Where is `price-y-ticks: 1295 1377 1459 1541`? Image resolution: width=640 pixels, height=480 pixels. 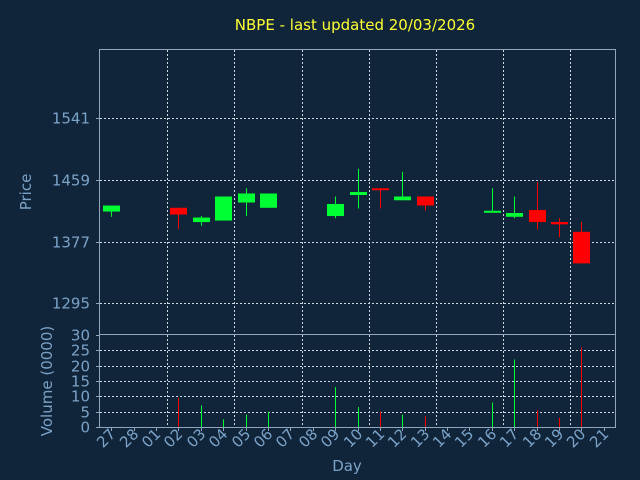
price-y-ticks: 1295 1377 1459 1541 is located at coordinates (76, 211).